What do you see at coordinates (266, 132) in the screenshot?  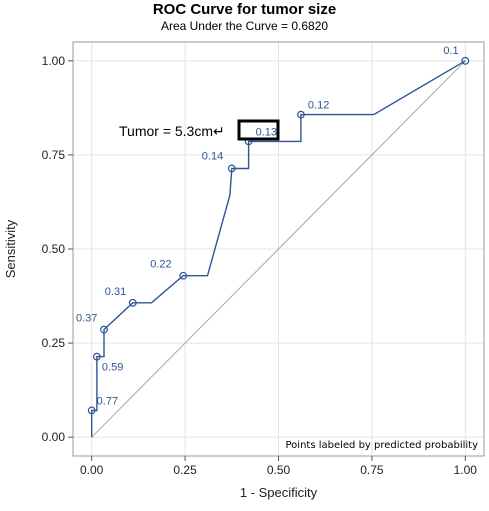 I see `point-label: 0.13` at bounding box center [266, 132].